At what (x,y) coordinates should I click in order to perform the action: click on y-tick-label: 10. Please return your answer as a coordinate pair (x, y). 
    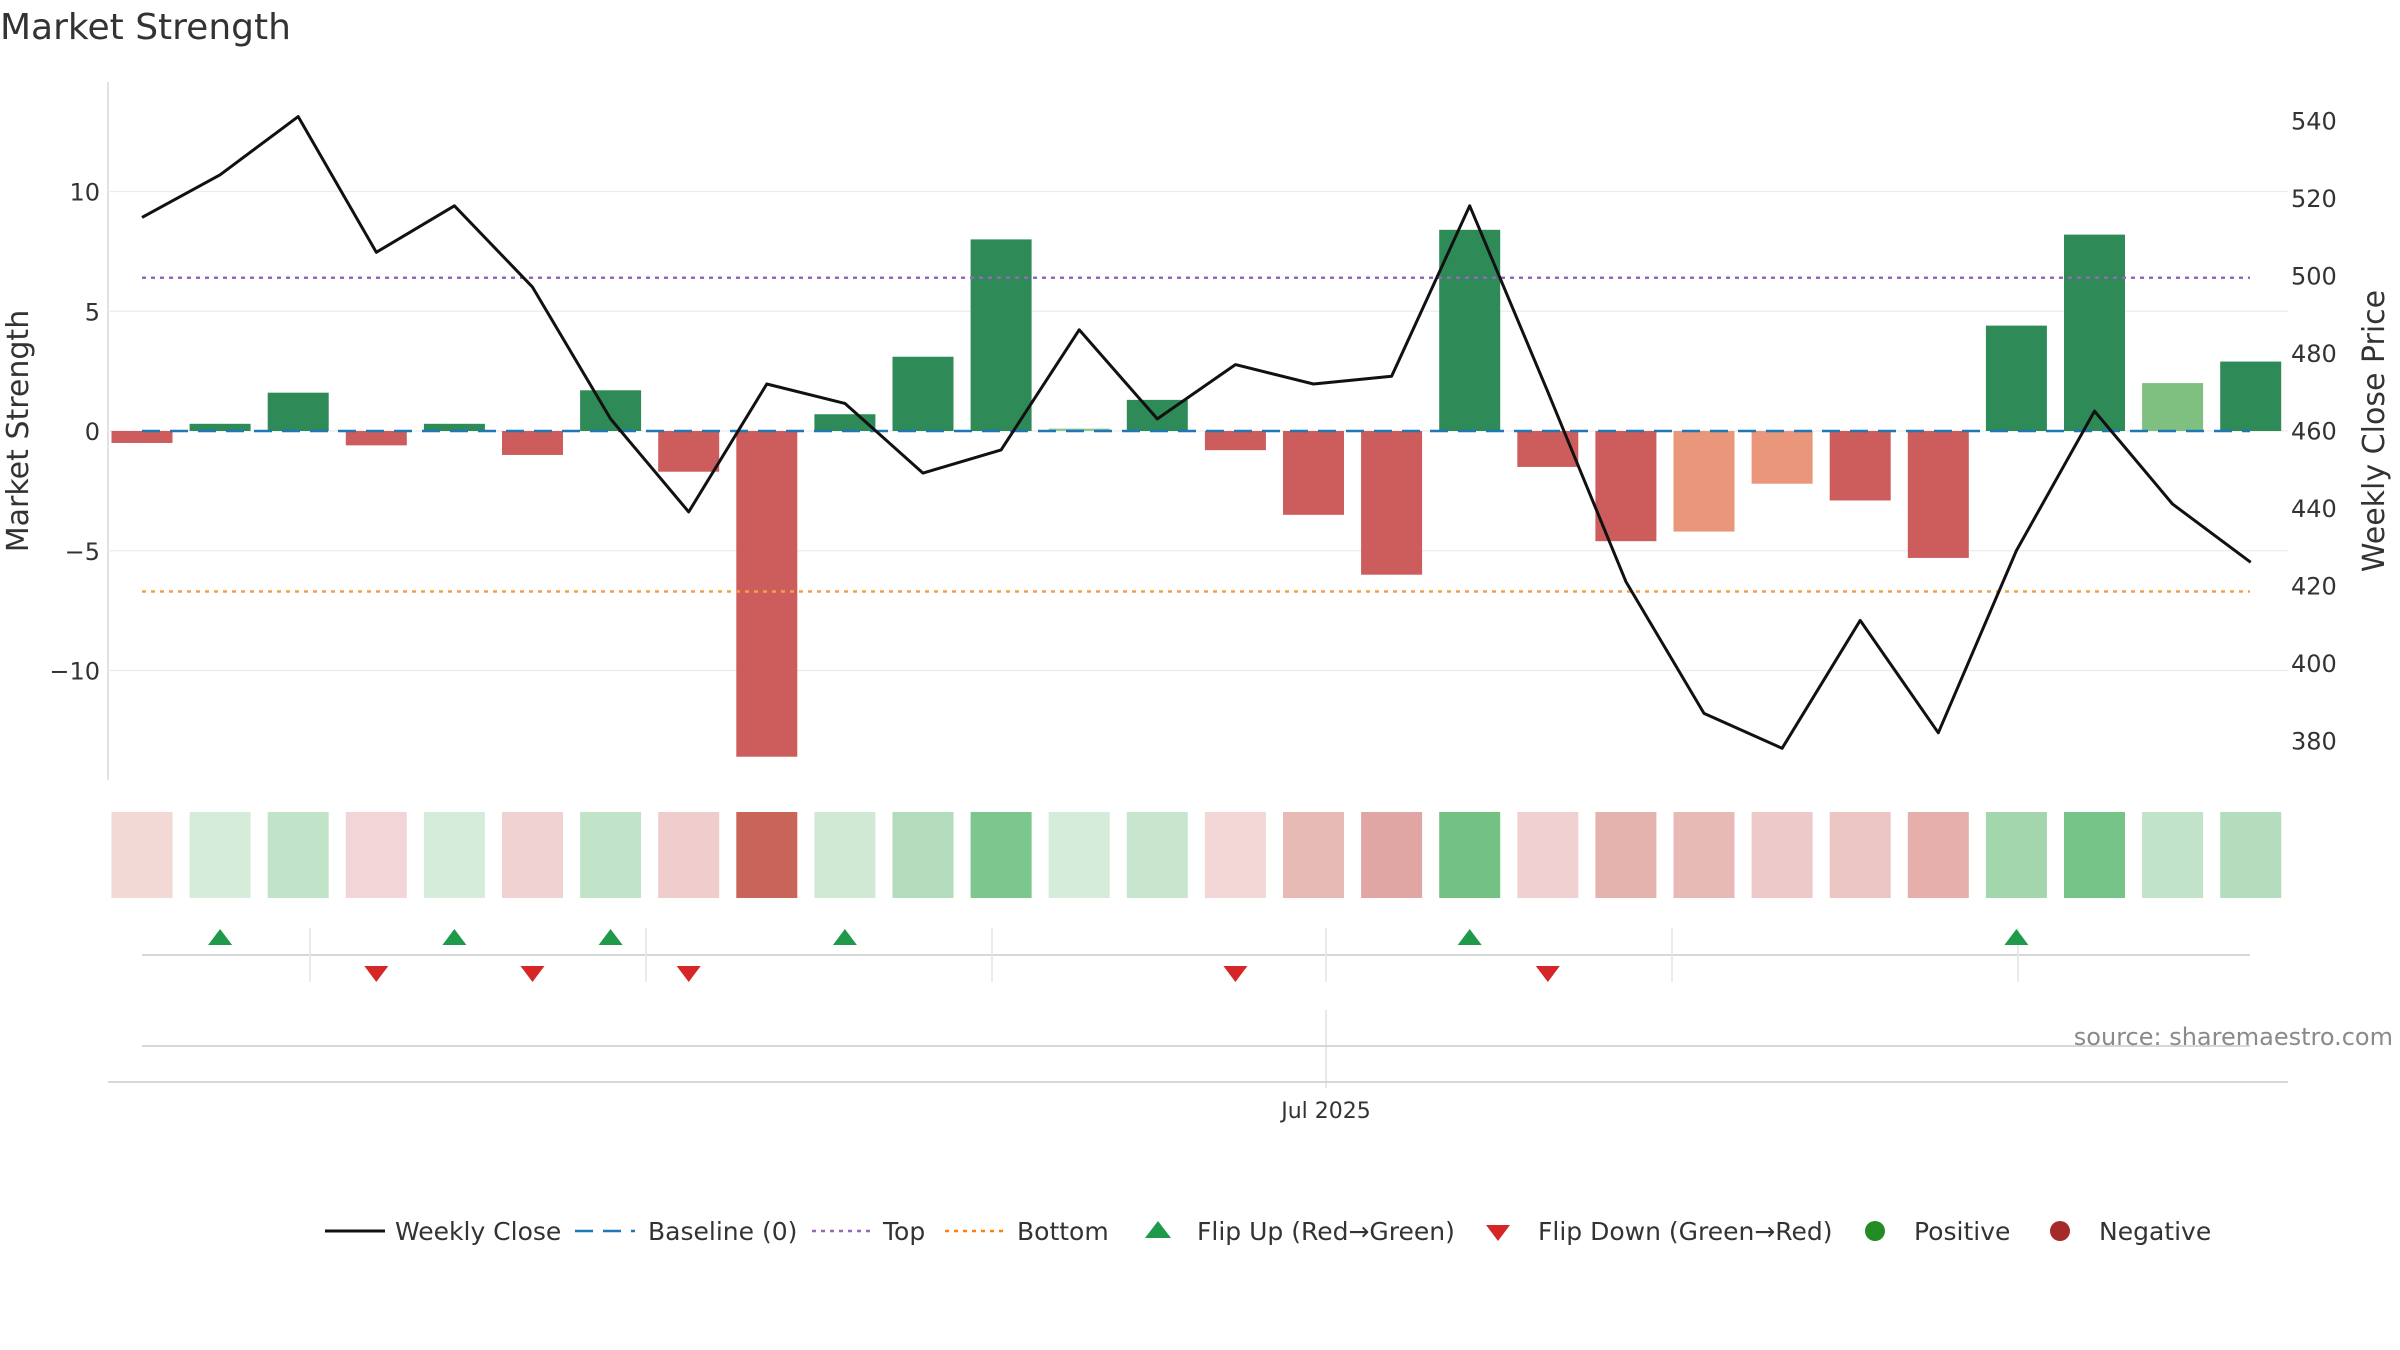
    Looking at the image, I should click on (84, 193).